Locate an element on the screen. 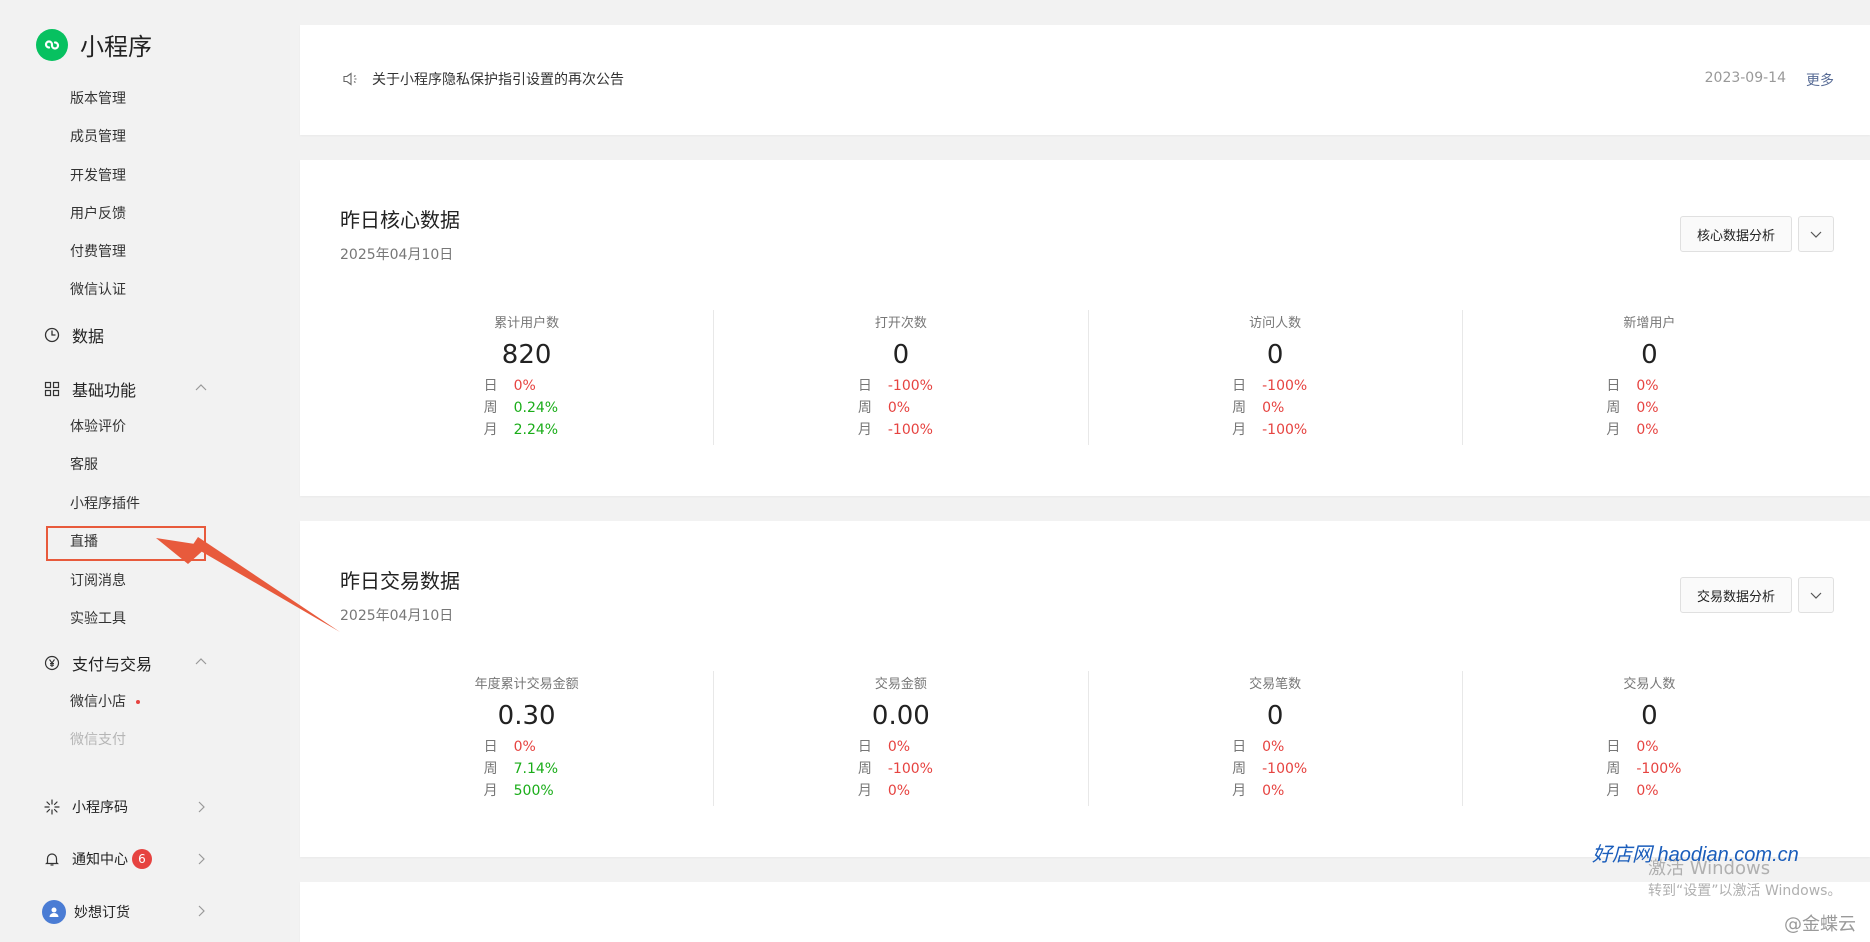  brand: 小程序 is located at coordinates (94, 44).